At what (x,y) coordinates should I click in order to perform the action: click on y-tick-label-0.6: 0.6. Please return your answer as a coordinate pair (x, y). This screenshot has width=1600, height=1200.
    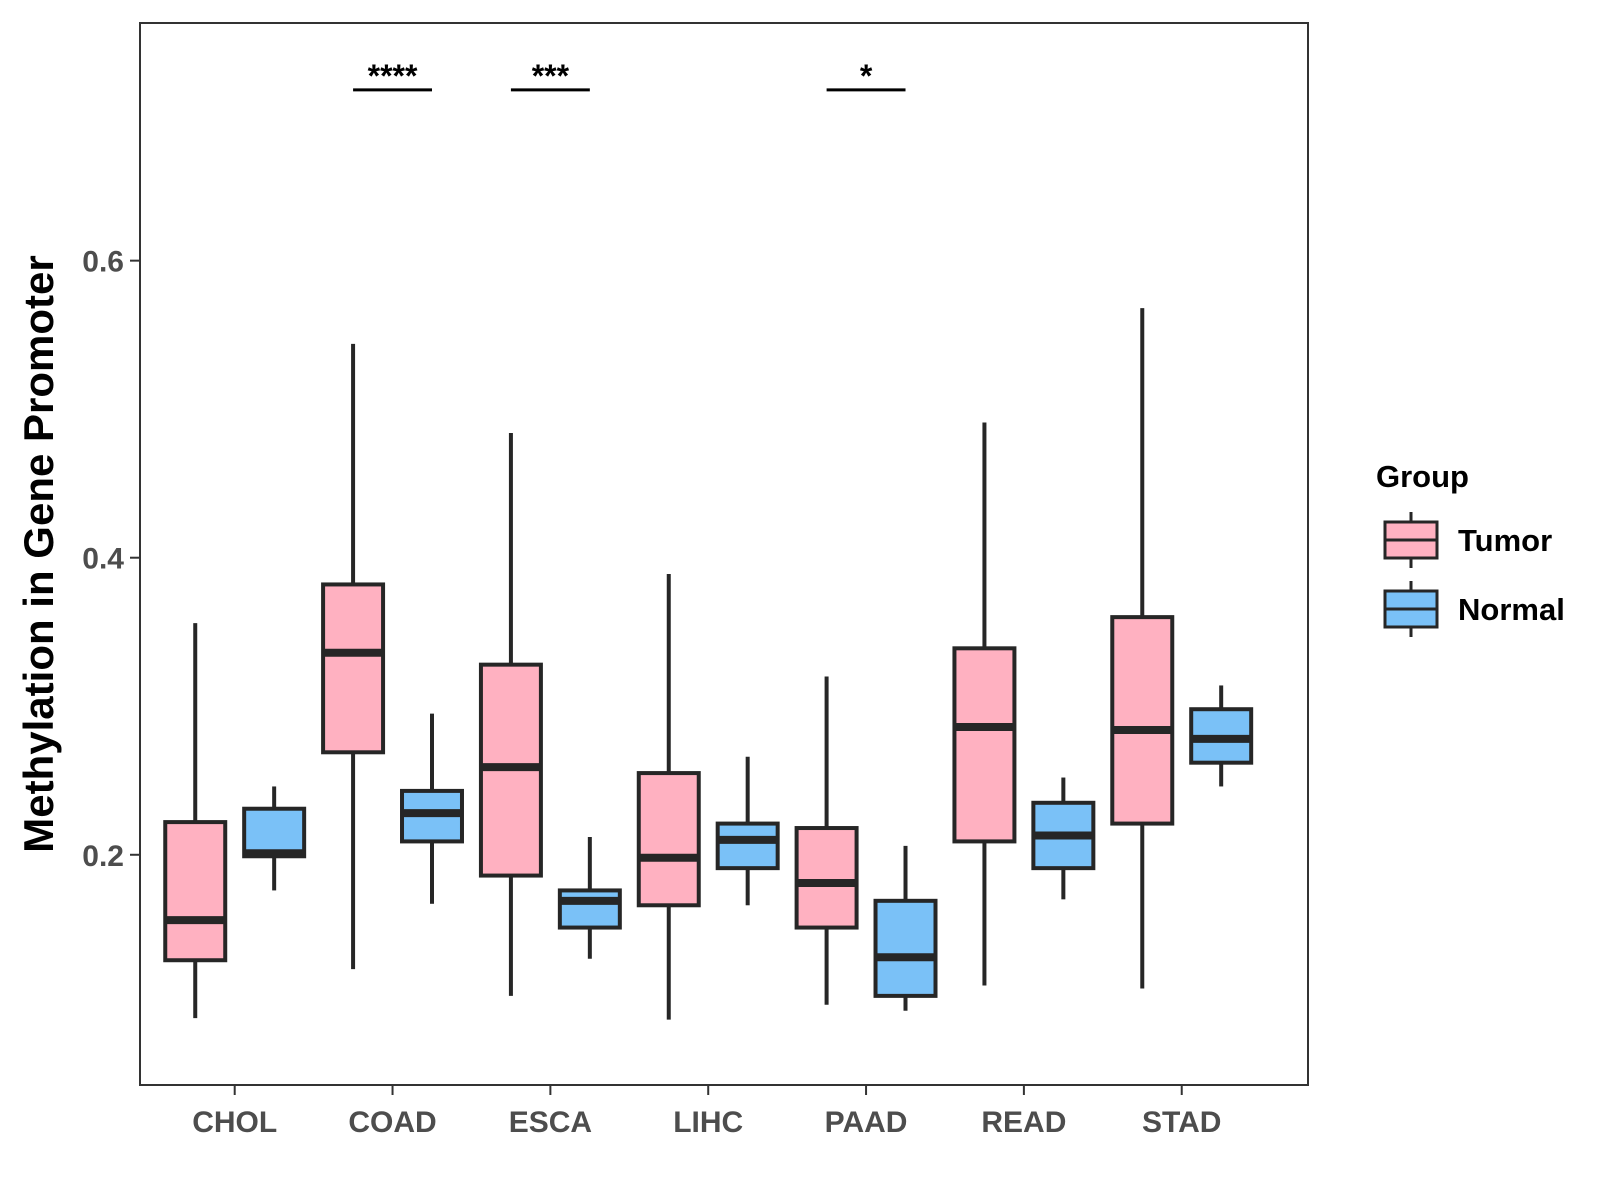
    Looking at the image, I should click on (103, 262).